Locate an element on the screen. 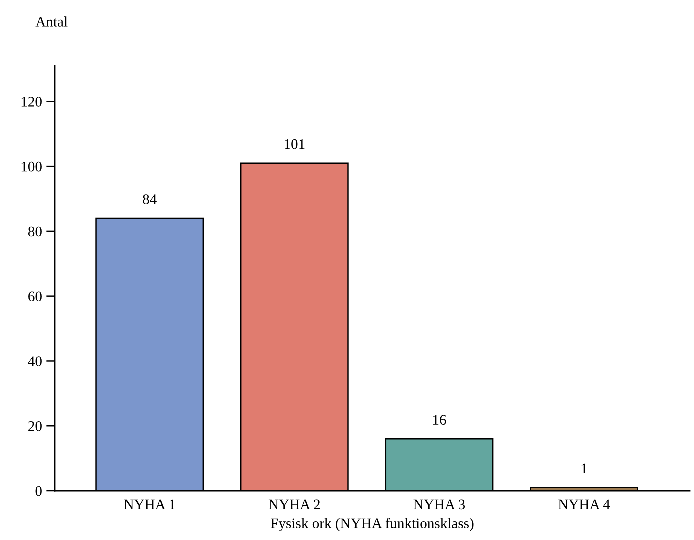 The image size is (694, 540). y-tick-label: 40 is located at coordinates (35, 361).